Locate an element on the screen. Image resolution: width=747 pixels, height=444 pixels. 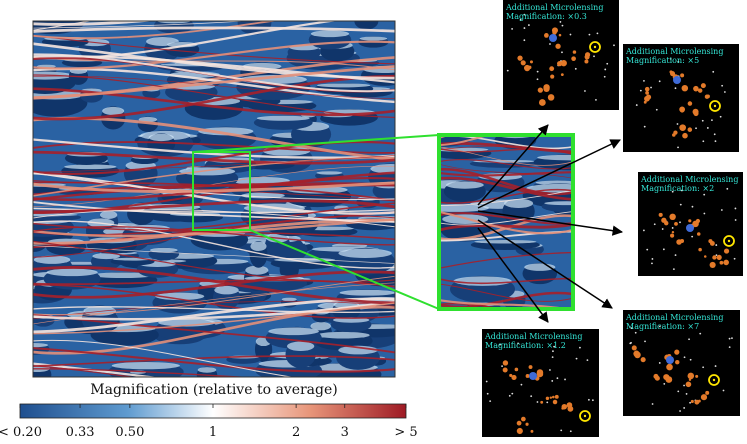
caption-line-1: Additional Microlensing is located at coordinates (534, 336).